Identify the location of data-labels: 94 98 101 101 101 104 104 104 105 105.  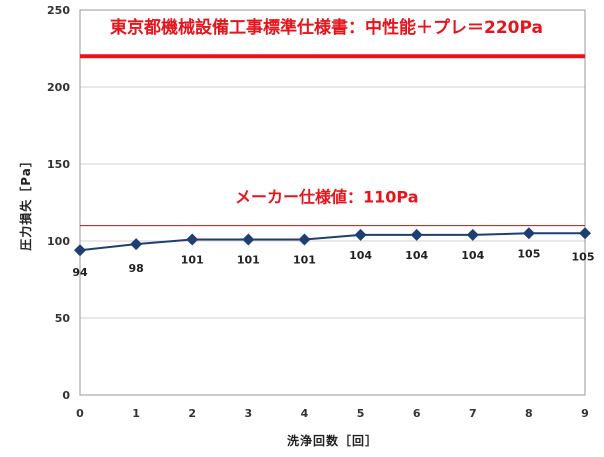
(333, 263).